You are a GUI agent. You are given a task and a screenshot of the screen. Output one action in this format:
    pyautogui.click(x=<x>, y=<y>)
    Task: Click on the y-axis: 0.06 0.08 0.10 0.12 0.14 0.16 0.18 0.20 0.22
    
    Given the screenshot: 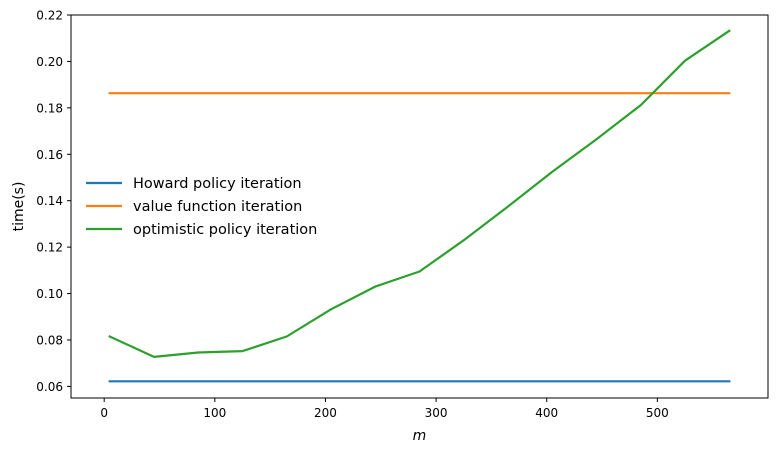 What is the action you would take?
    pyautogui.click(x=53, y=201)
    